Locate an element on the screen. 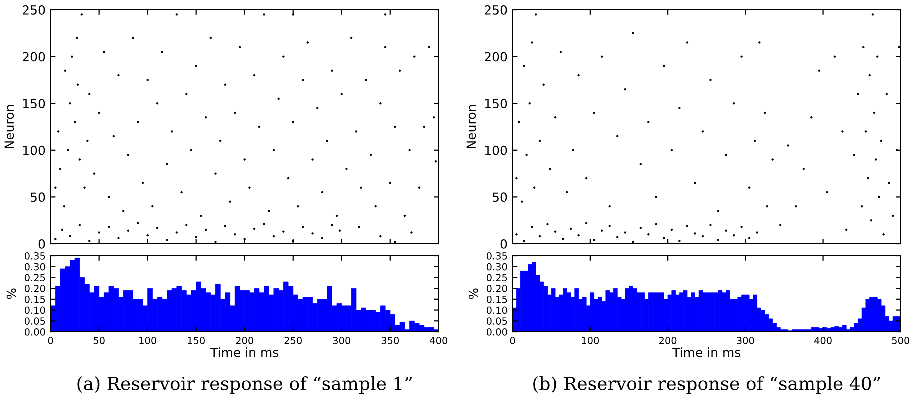 This screenshot has width=924, height=400. text: (a) Reservoir response of “sample 1” is located at coordinates (245, 385).